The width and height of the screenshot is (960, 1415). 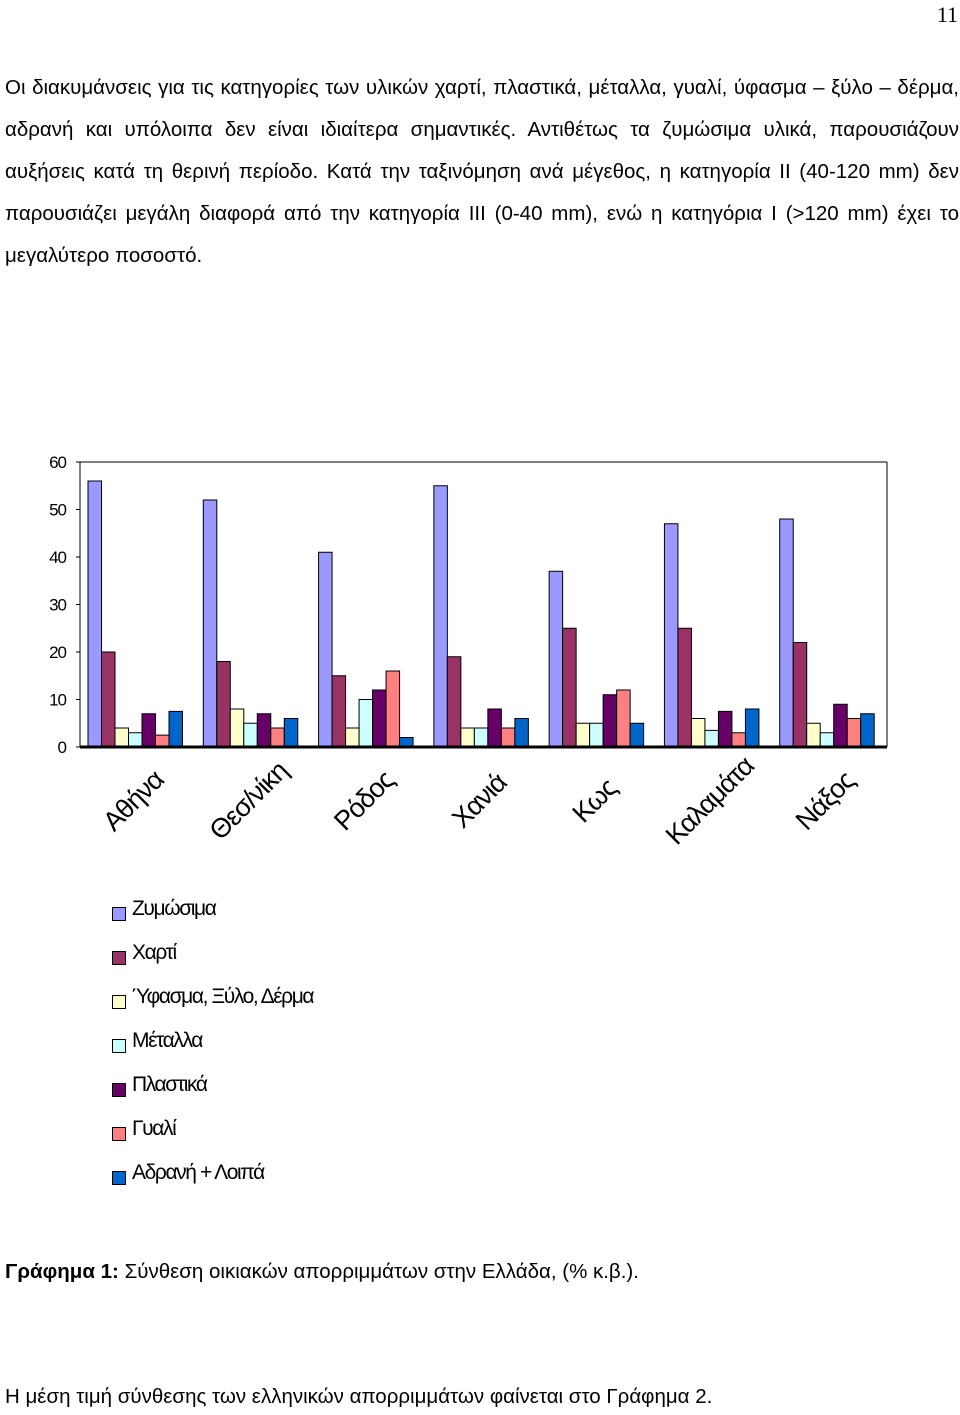 What do you see at coordinates (154, 952) in the screenshot?
I see `legend-label: Χαρτί` at bounding box center [154, 952].